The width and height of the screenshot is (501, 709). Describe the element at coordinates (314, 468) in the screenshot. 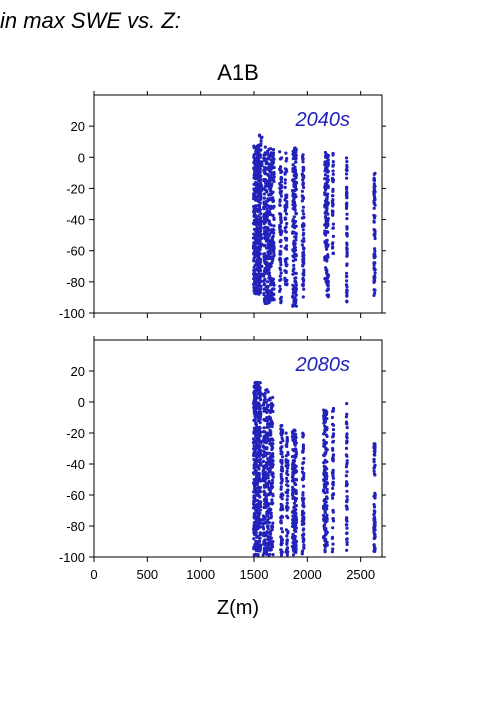

I see `scatter-points` at that location.